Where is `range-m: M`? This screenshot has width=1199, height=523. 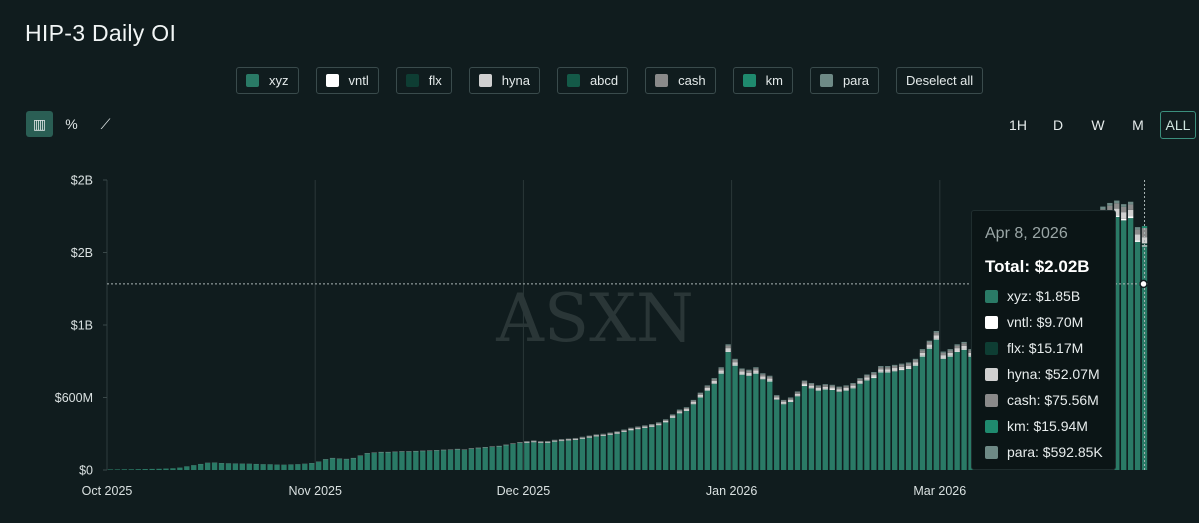 range-m: M is located at coordinates (1138, 125).